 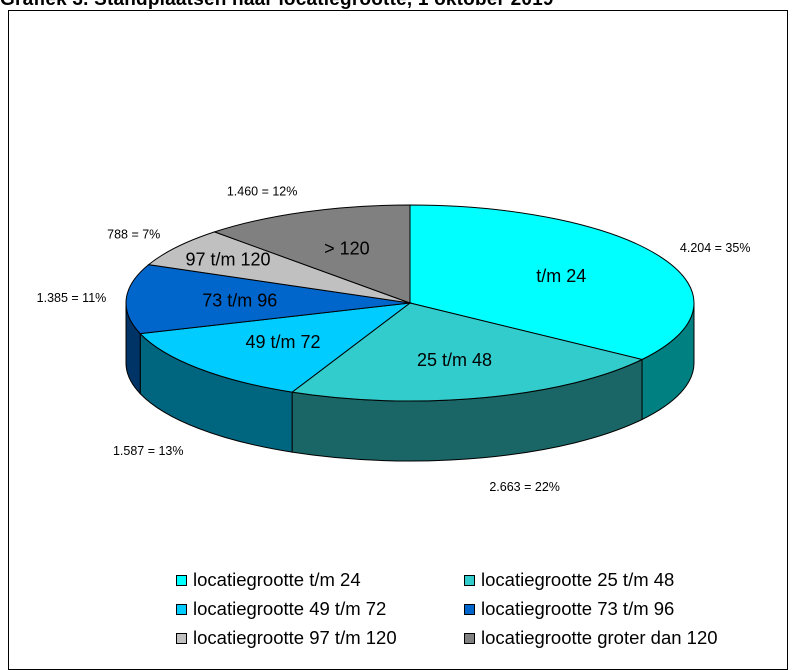 I want to click on legend-item-2: locatiegrootte 49 t/m 72, so click(x=281, y=609).